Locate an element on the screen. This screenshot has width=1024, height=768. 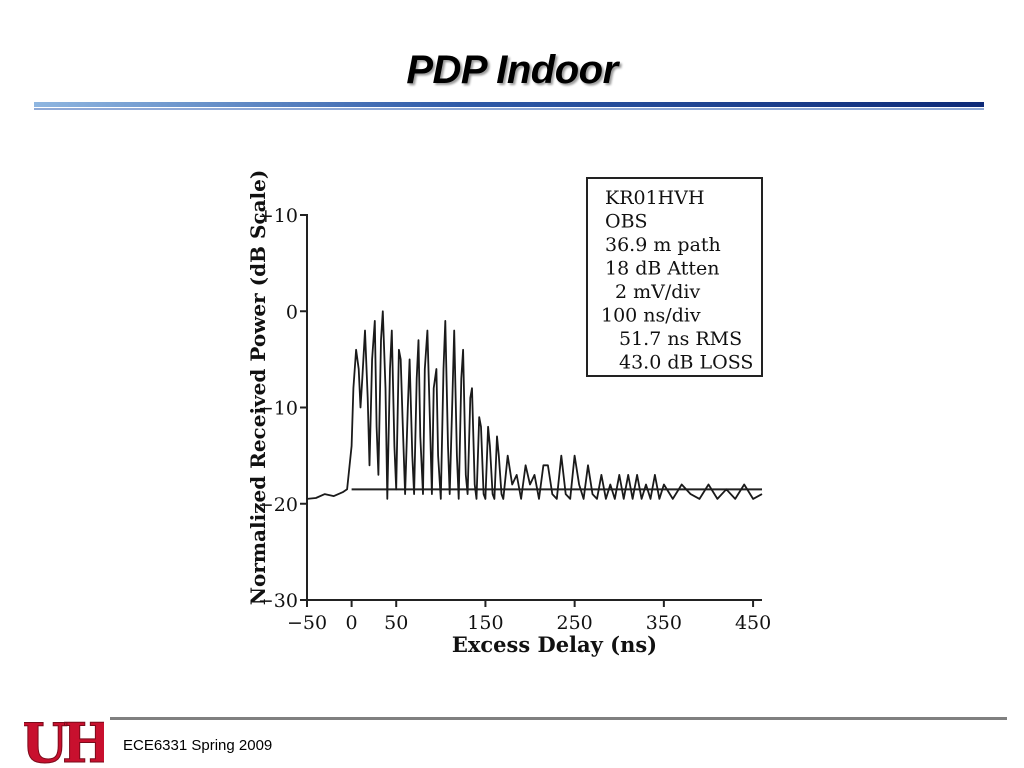
x-tick-label: 350 is located at coordinates (664, 623).